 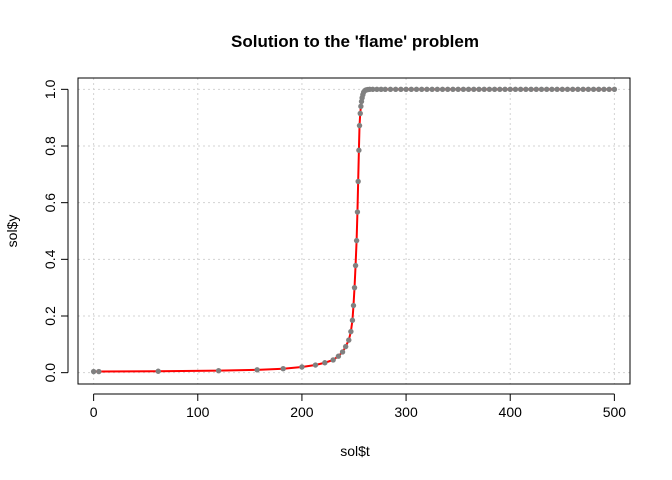 I want to click on y-tick-label: 1.0, so click(x=50, y=89).